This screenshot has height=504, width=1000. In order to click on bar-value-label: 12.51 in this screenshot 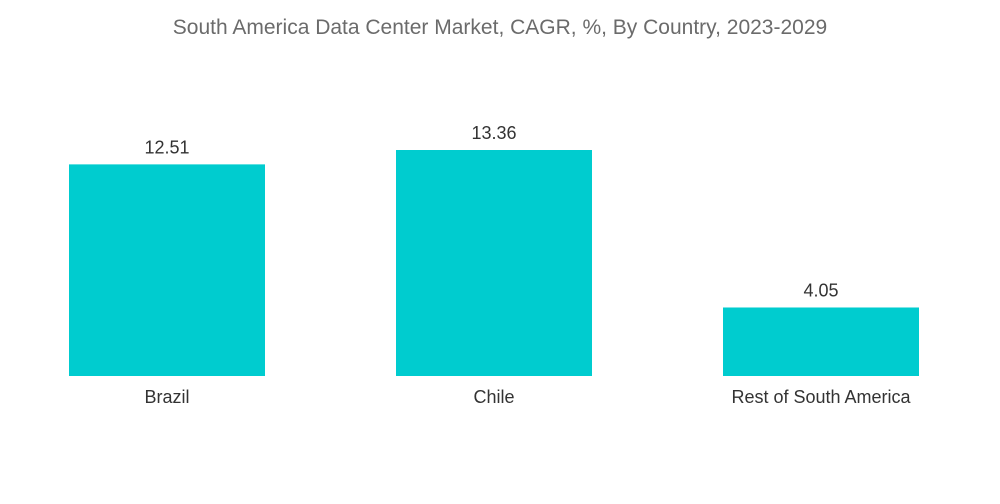, I will do `click(166, 147)`.